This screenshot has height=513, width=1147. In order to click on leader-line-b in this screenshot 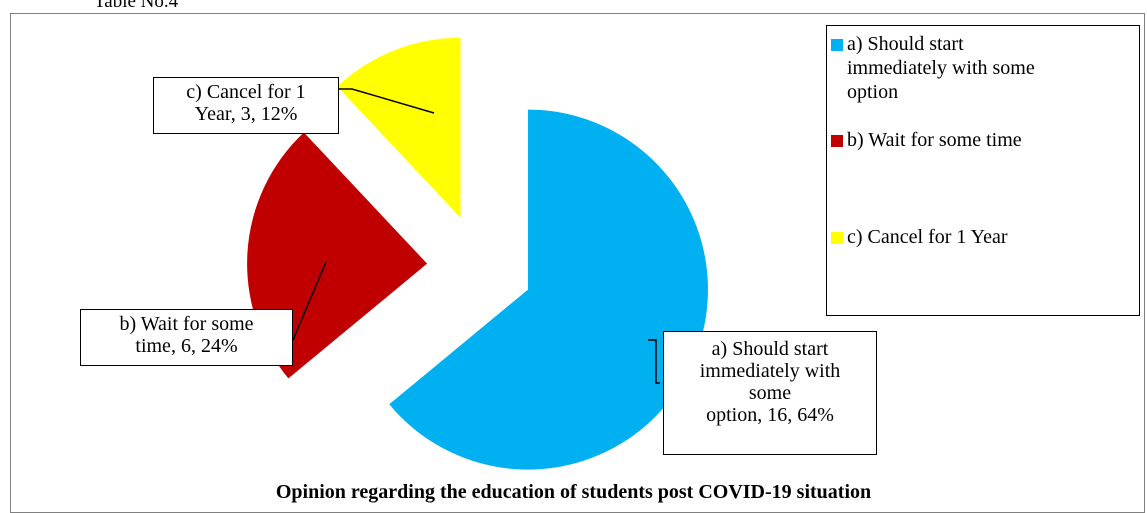, I will do `click(309, 301)`.